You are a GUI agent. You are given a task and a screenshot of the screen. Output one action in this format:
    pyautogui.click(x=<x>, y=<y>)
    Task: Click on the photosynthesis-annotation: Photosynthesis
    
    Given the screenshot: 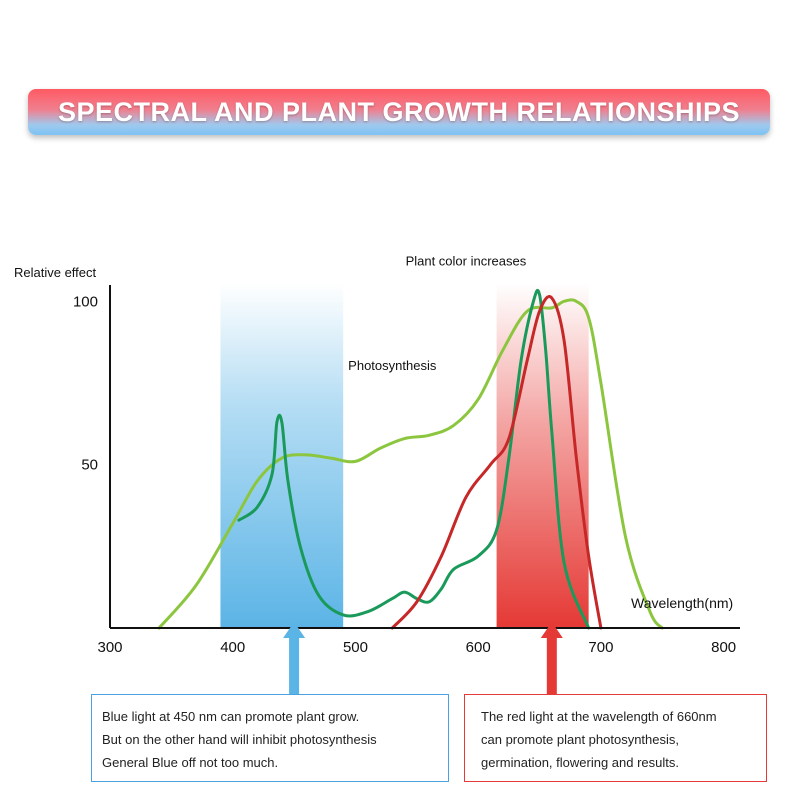 What is the action you would take?
    pyautogui.click(x=392, y=365)
    